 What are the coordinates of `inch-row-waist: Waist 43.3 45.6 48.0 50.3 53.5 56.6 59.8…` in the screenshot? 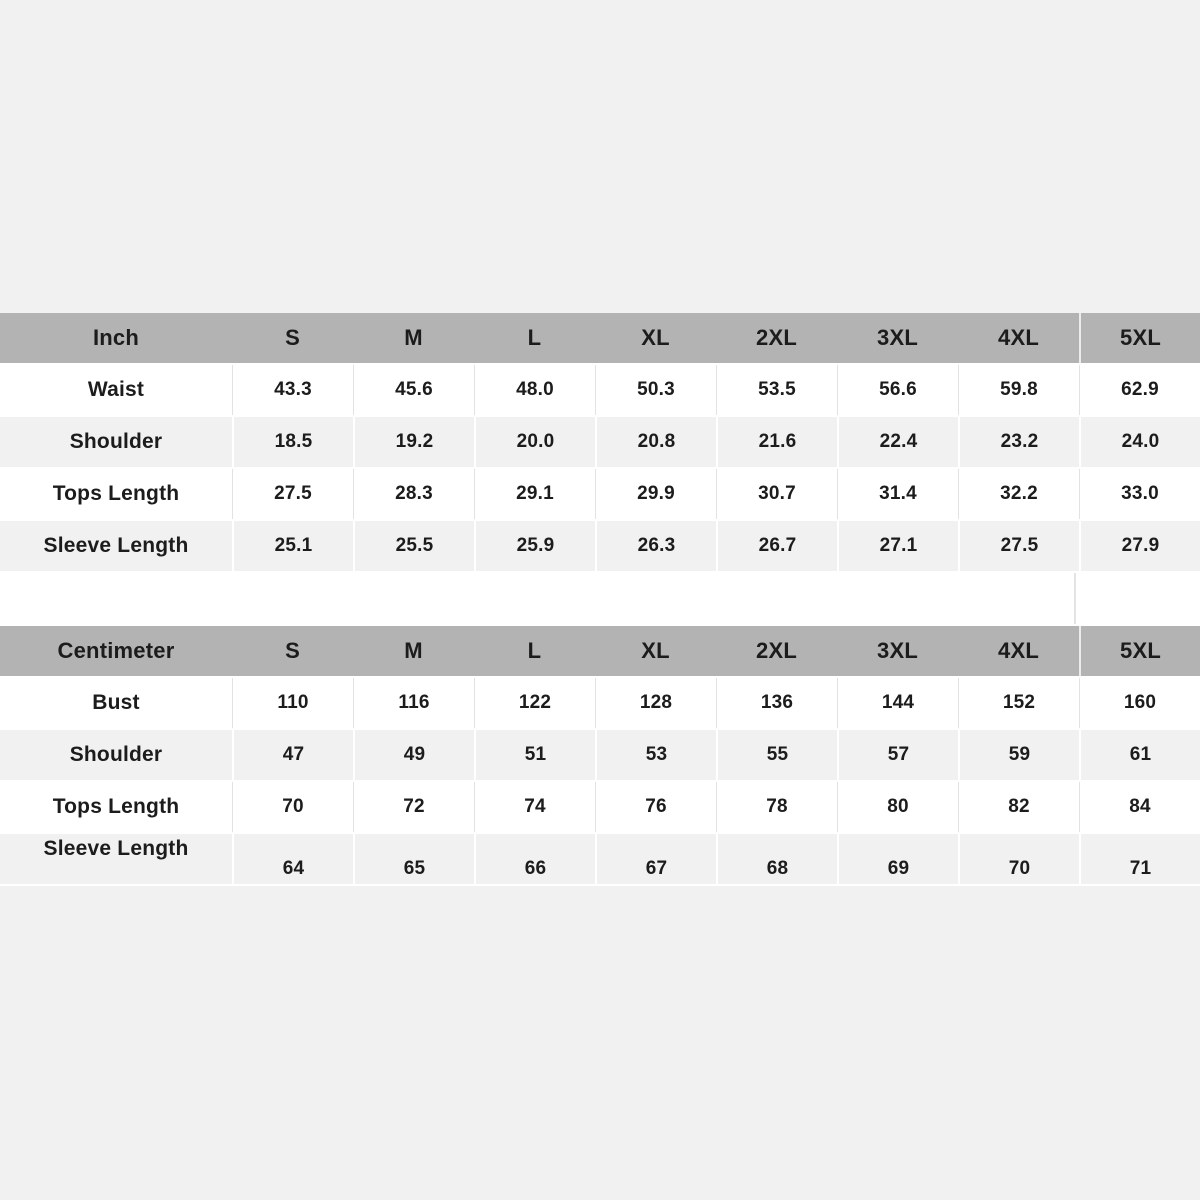 It's located at (600, 391).